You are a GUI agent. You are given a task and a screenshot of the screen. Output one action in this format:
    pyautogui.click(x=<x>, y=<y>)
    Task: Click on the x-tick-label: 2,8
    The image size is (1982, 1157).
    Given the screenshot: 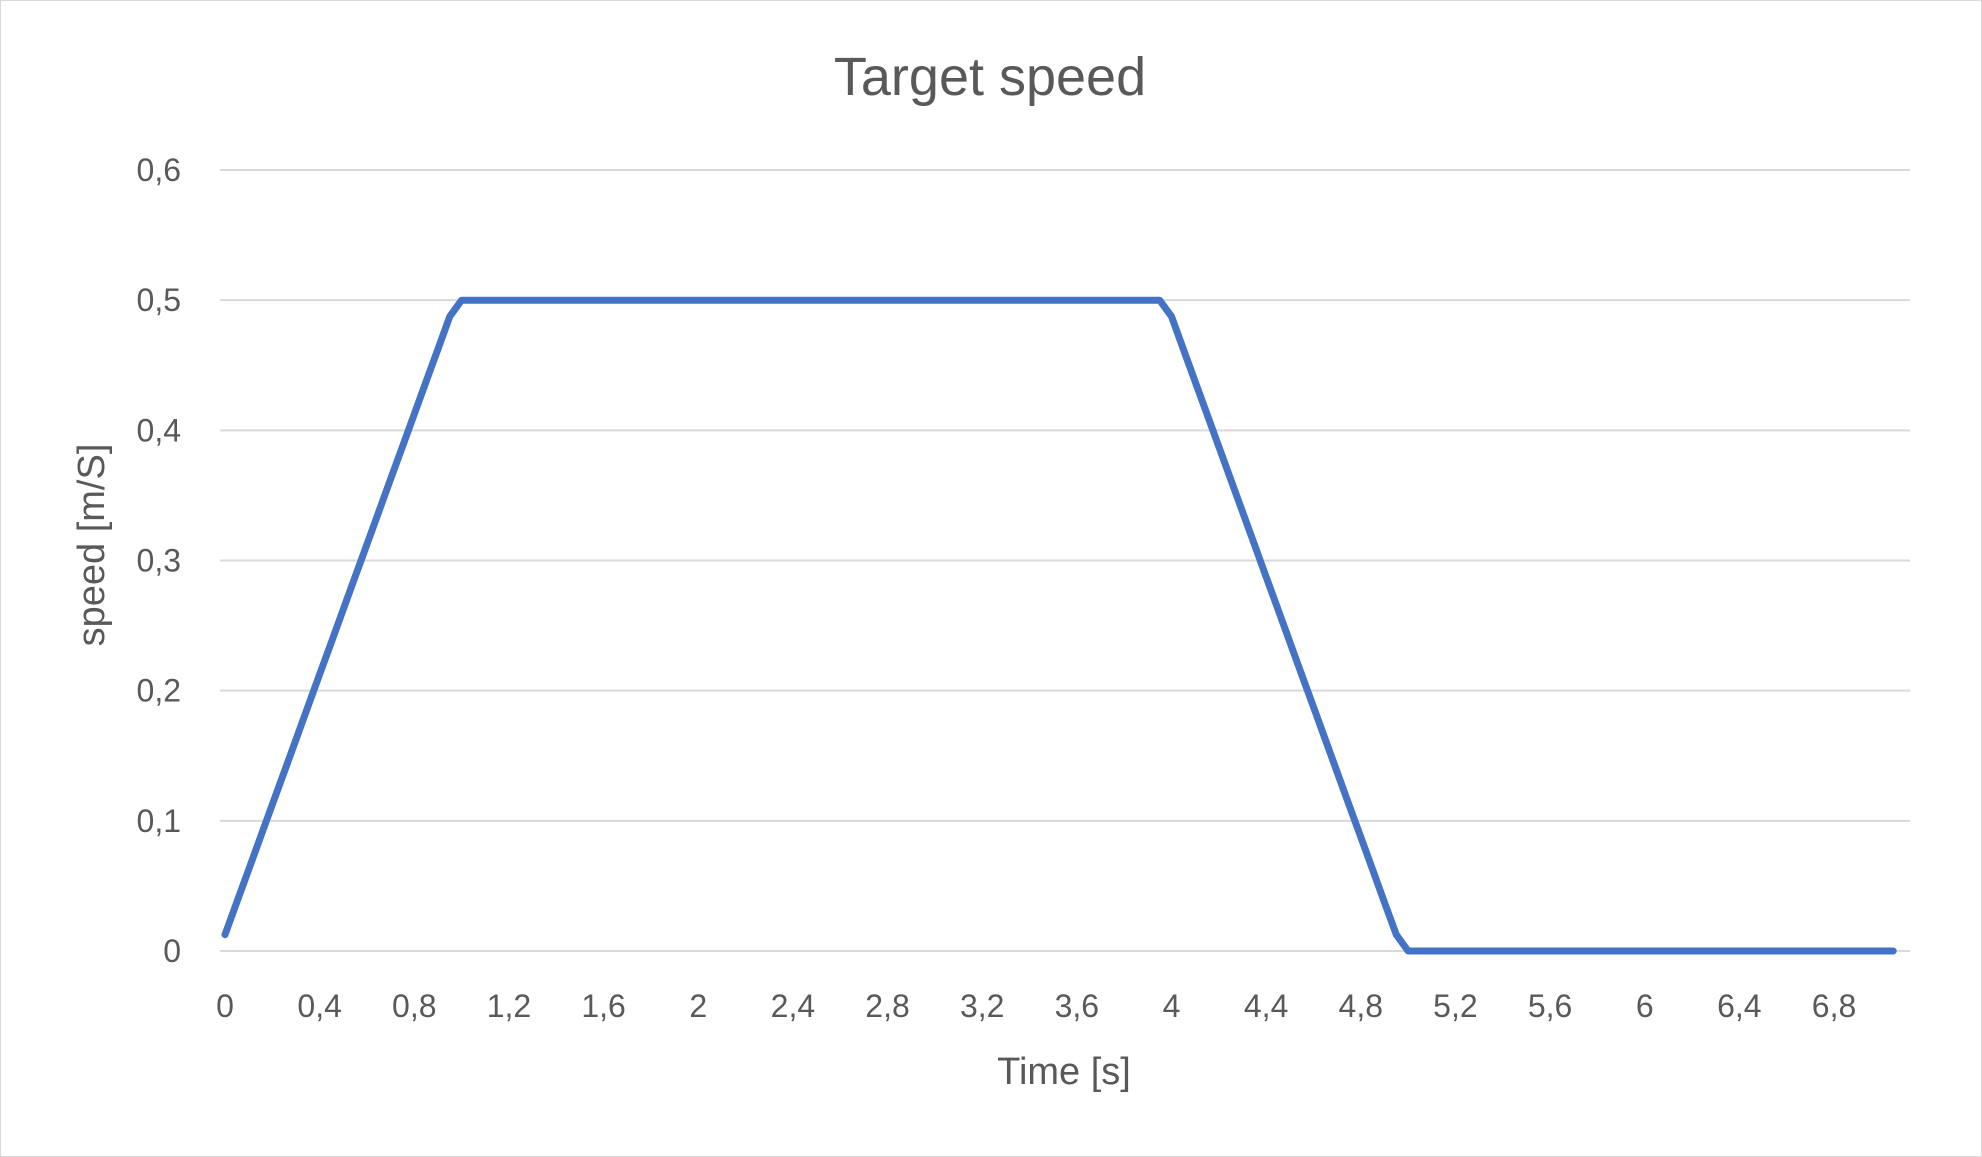 What is the action you would take?
    pyautogui.click(x=887, y=1006)
    